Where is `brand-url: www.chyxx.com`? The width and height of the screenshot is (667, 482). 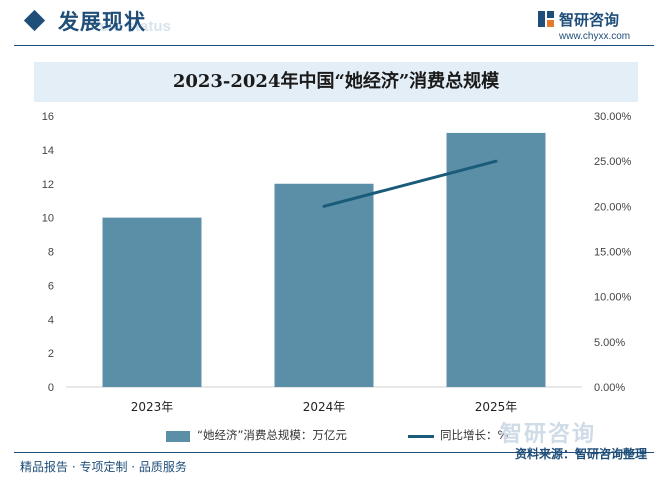 brand-url: www.chyxx.com is located at coordinates (595, 36).